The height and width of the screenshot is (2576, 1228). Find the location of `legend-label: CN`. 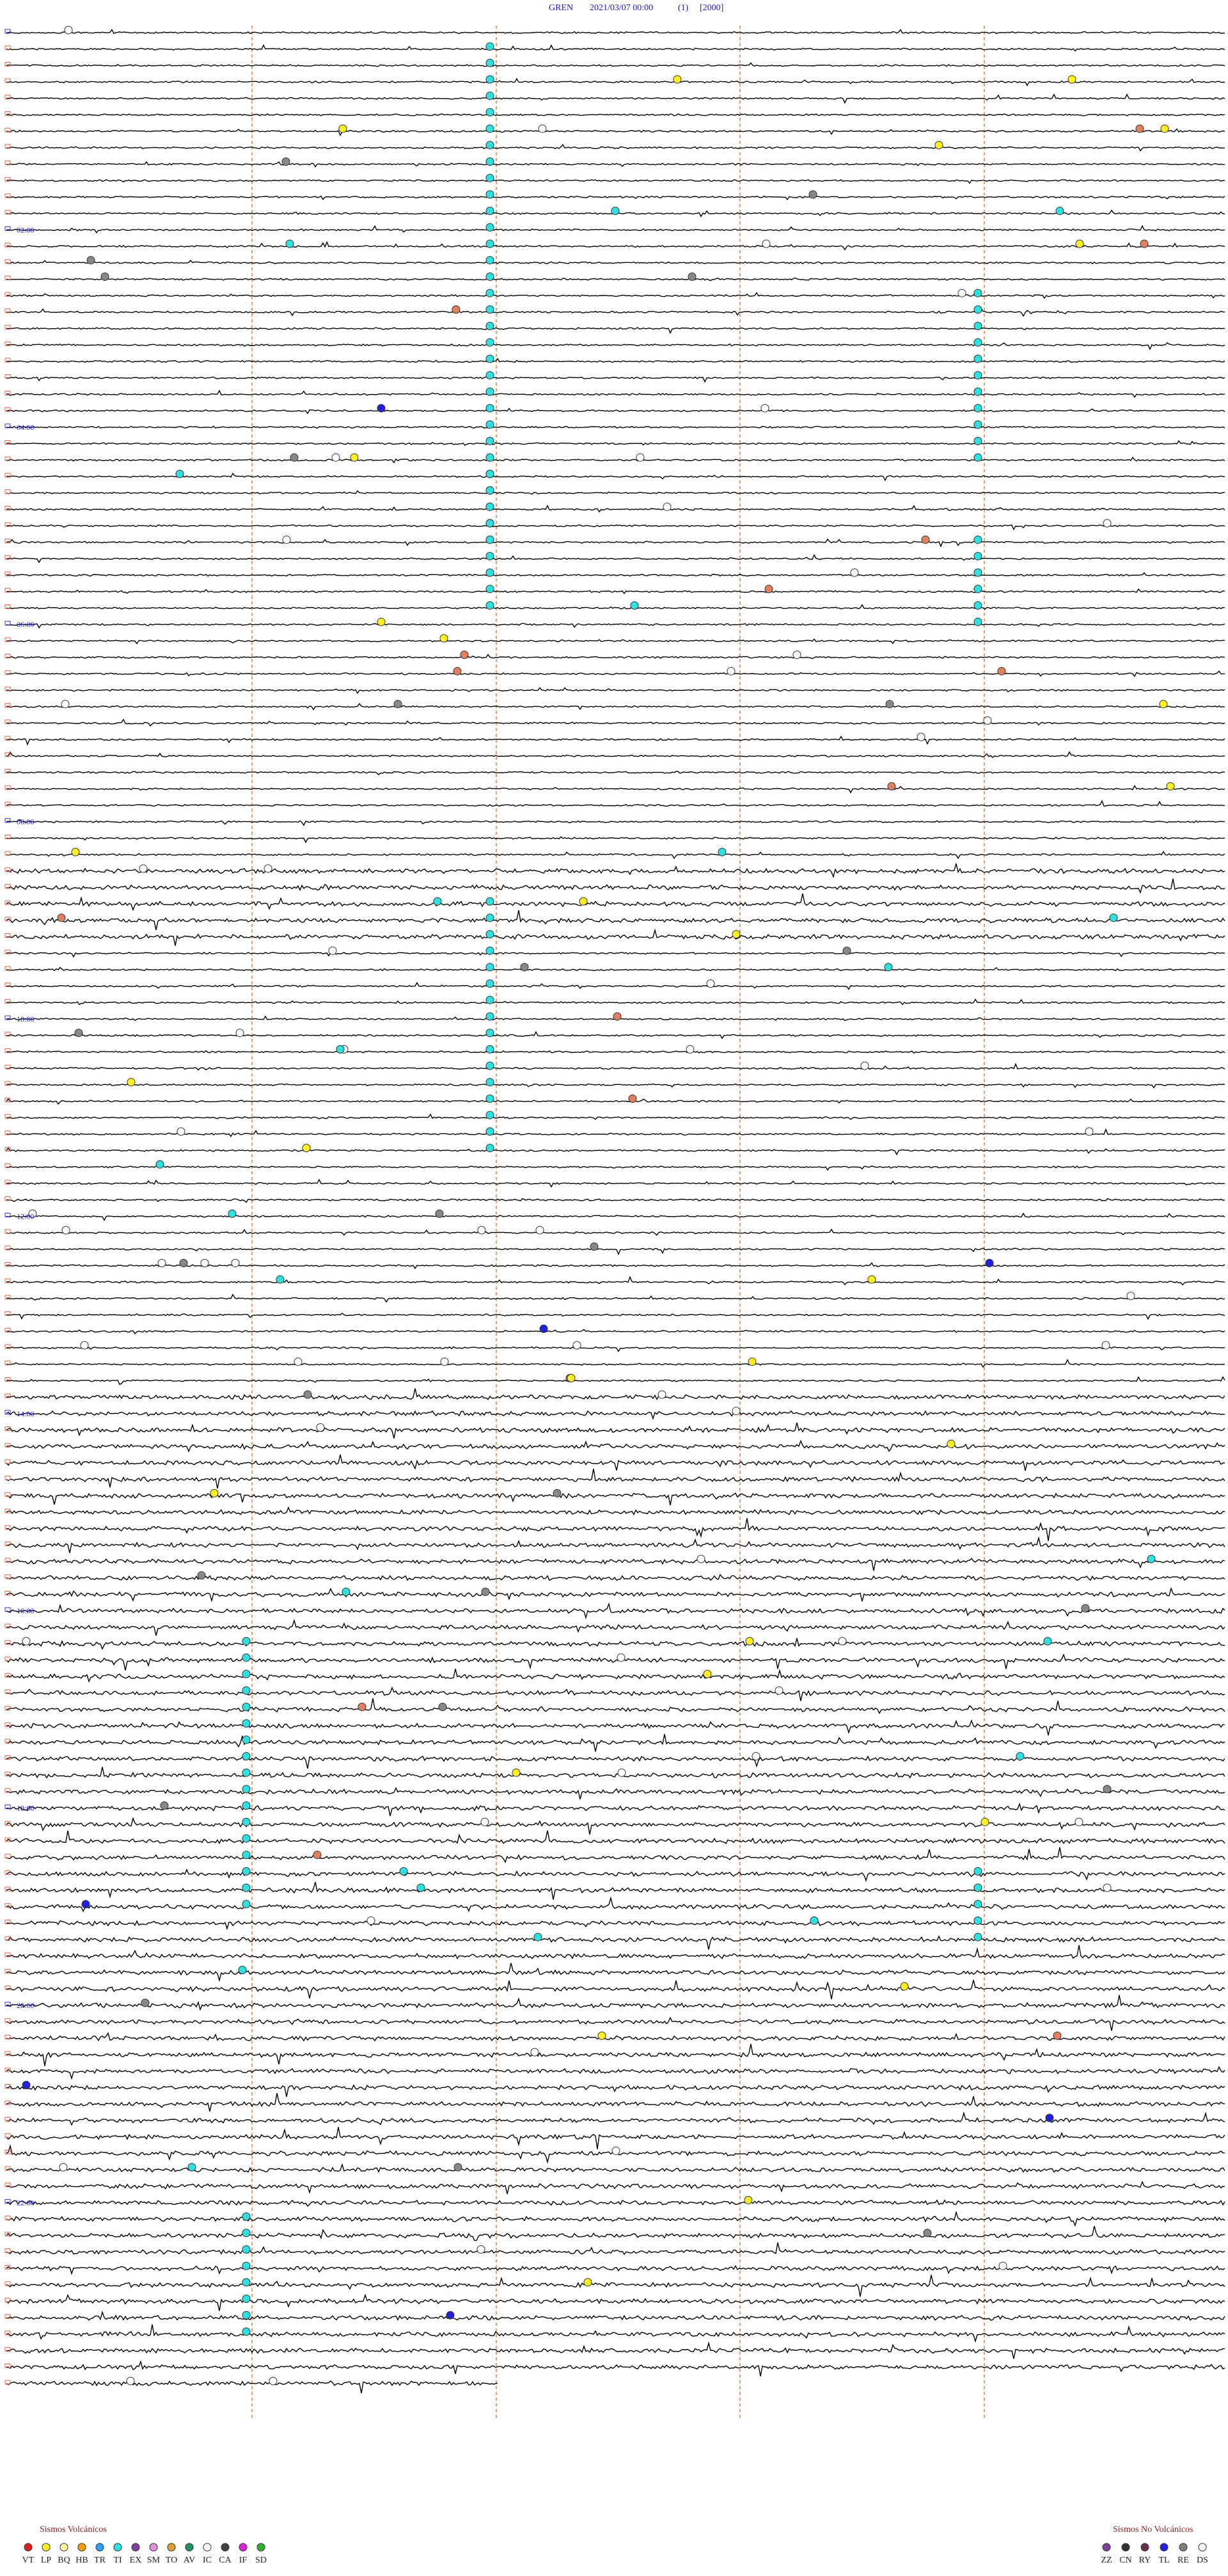

legend-label: CN is located at coordinates (1125, 2560).